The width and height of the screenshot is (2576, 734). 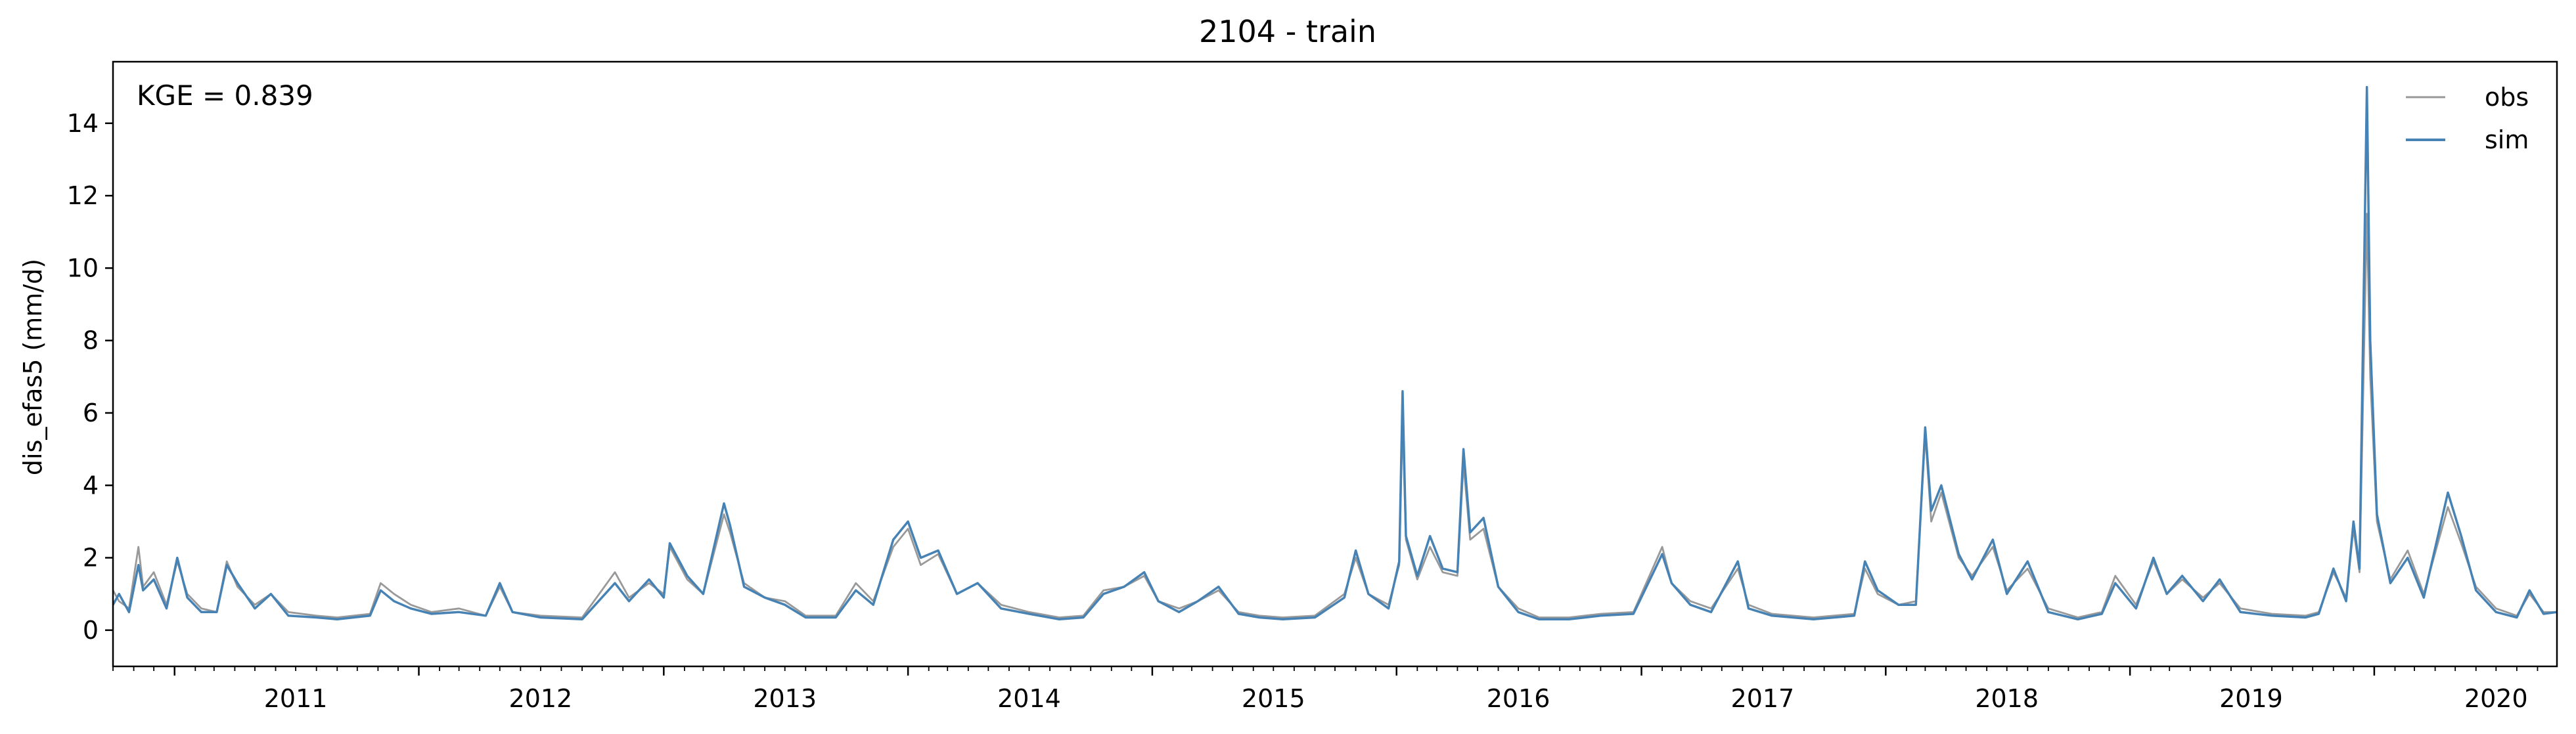 What do you see at coordinates (91, 340) in the screenshot?
I see `y-tick-label: 8` at bounding box center [91, 340].